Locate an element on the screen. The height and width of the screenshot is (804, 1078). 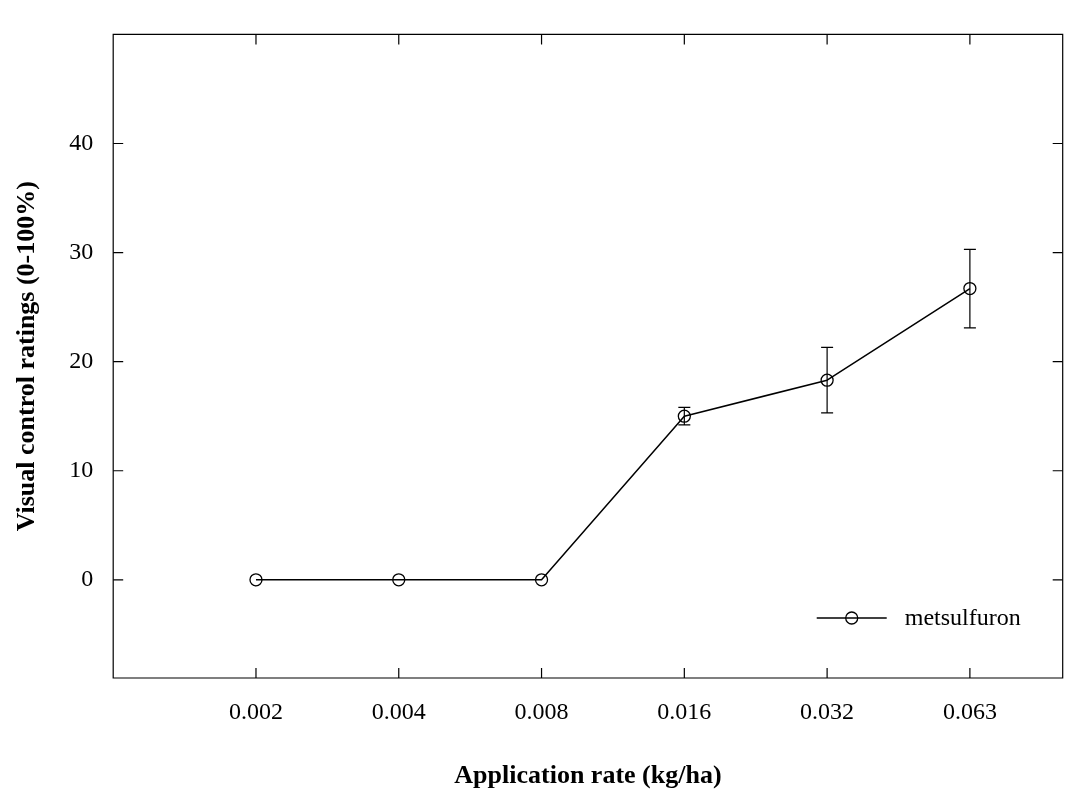
x-tick-label: 0.008 is located at coordinates (541, 710).